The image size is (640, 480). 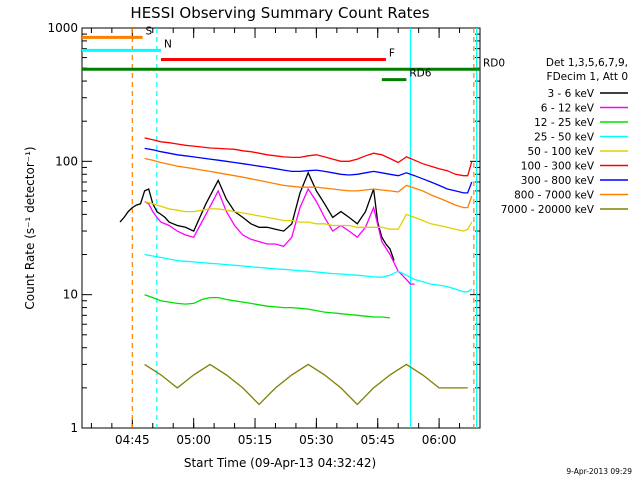 I want to click on legend-label: 25 - 50 keV, so click(x=564, y=138).